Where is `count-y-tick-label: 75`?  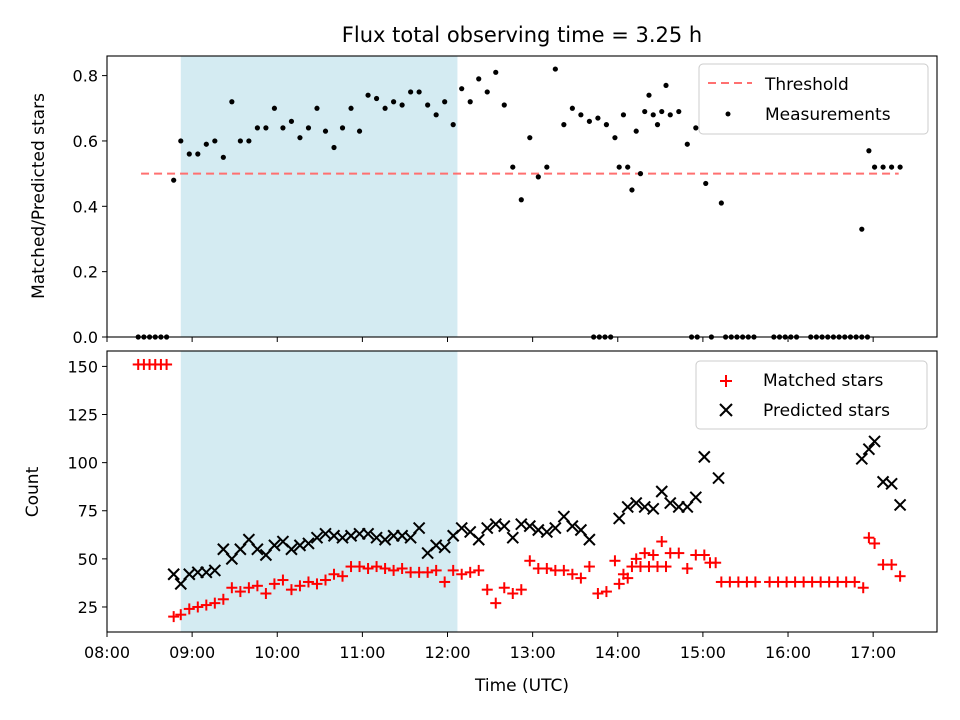
count-y-tick-label: 75 is located at coordinates (88, 511).